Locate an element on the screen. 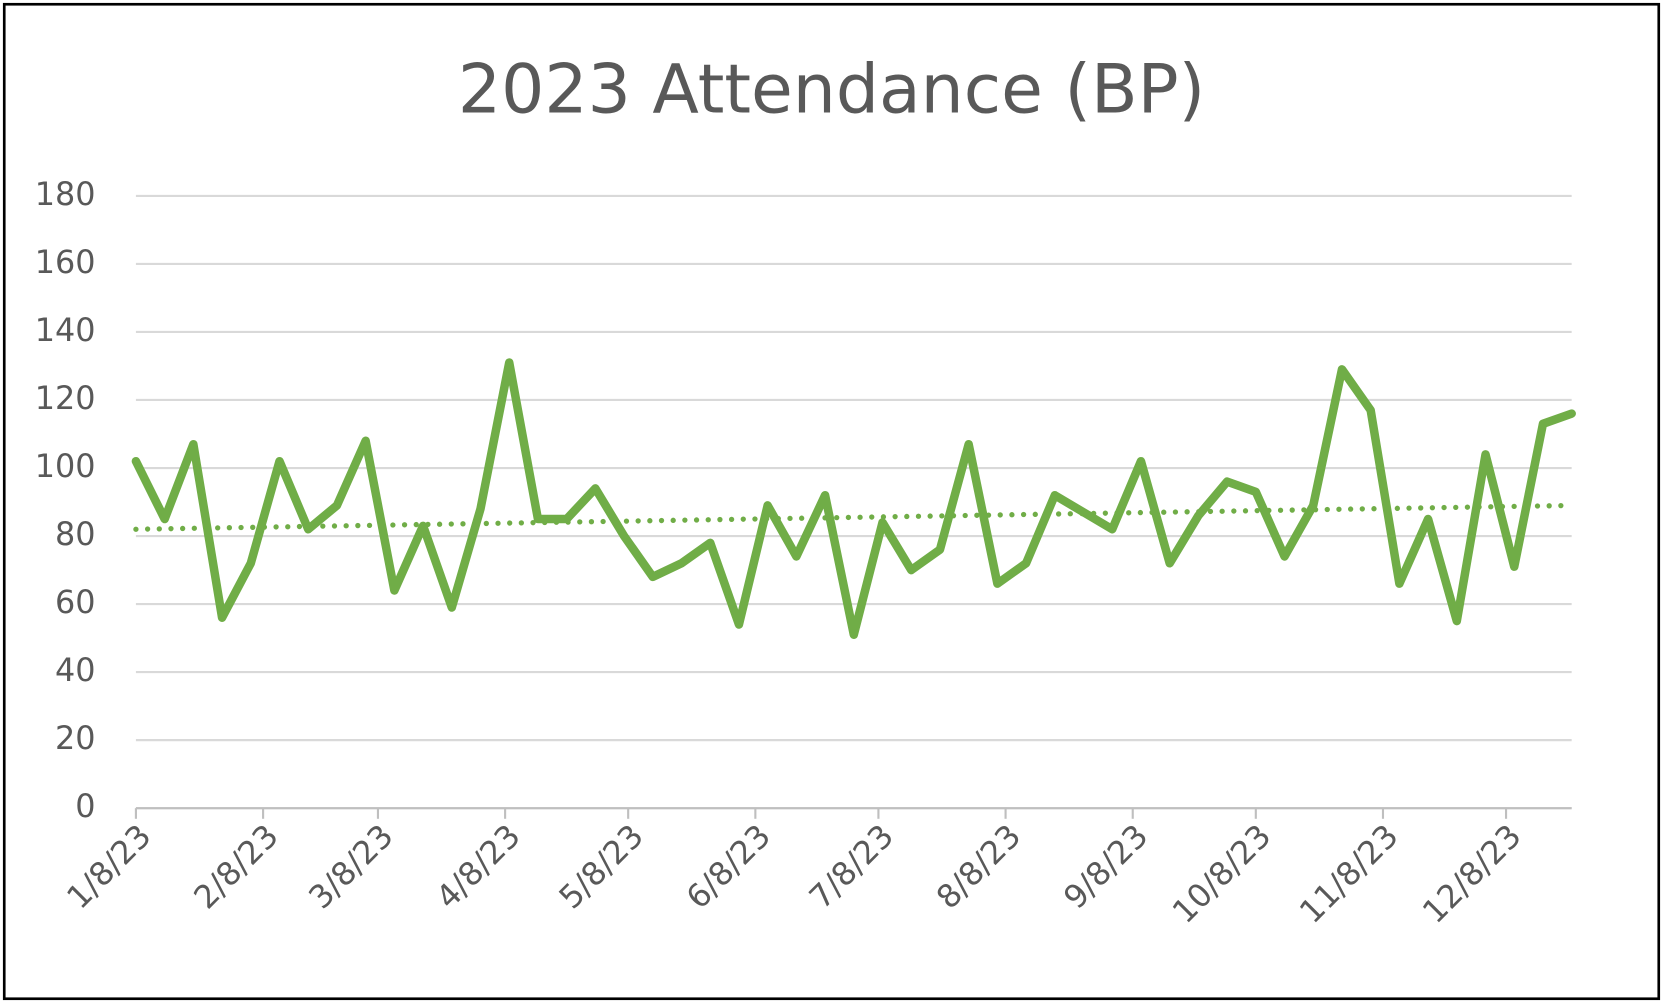 This screenshot has height=1003, width=1663. y-tick-label: 180 is located at coordinates (65, 194).